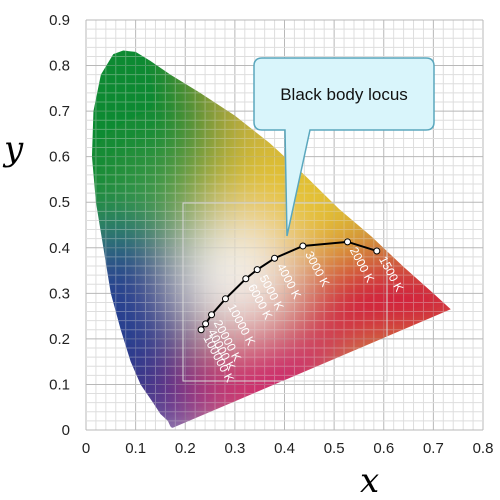 Image resolution: width=500 pixels, height=500 pixels. I want to click on y-tick-label: 0.5, so click(59, 202).